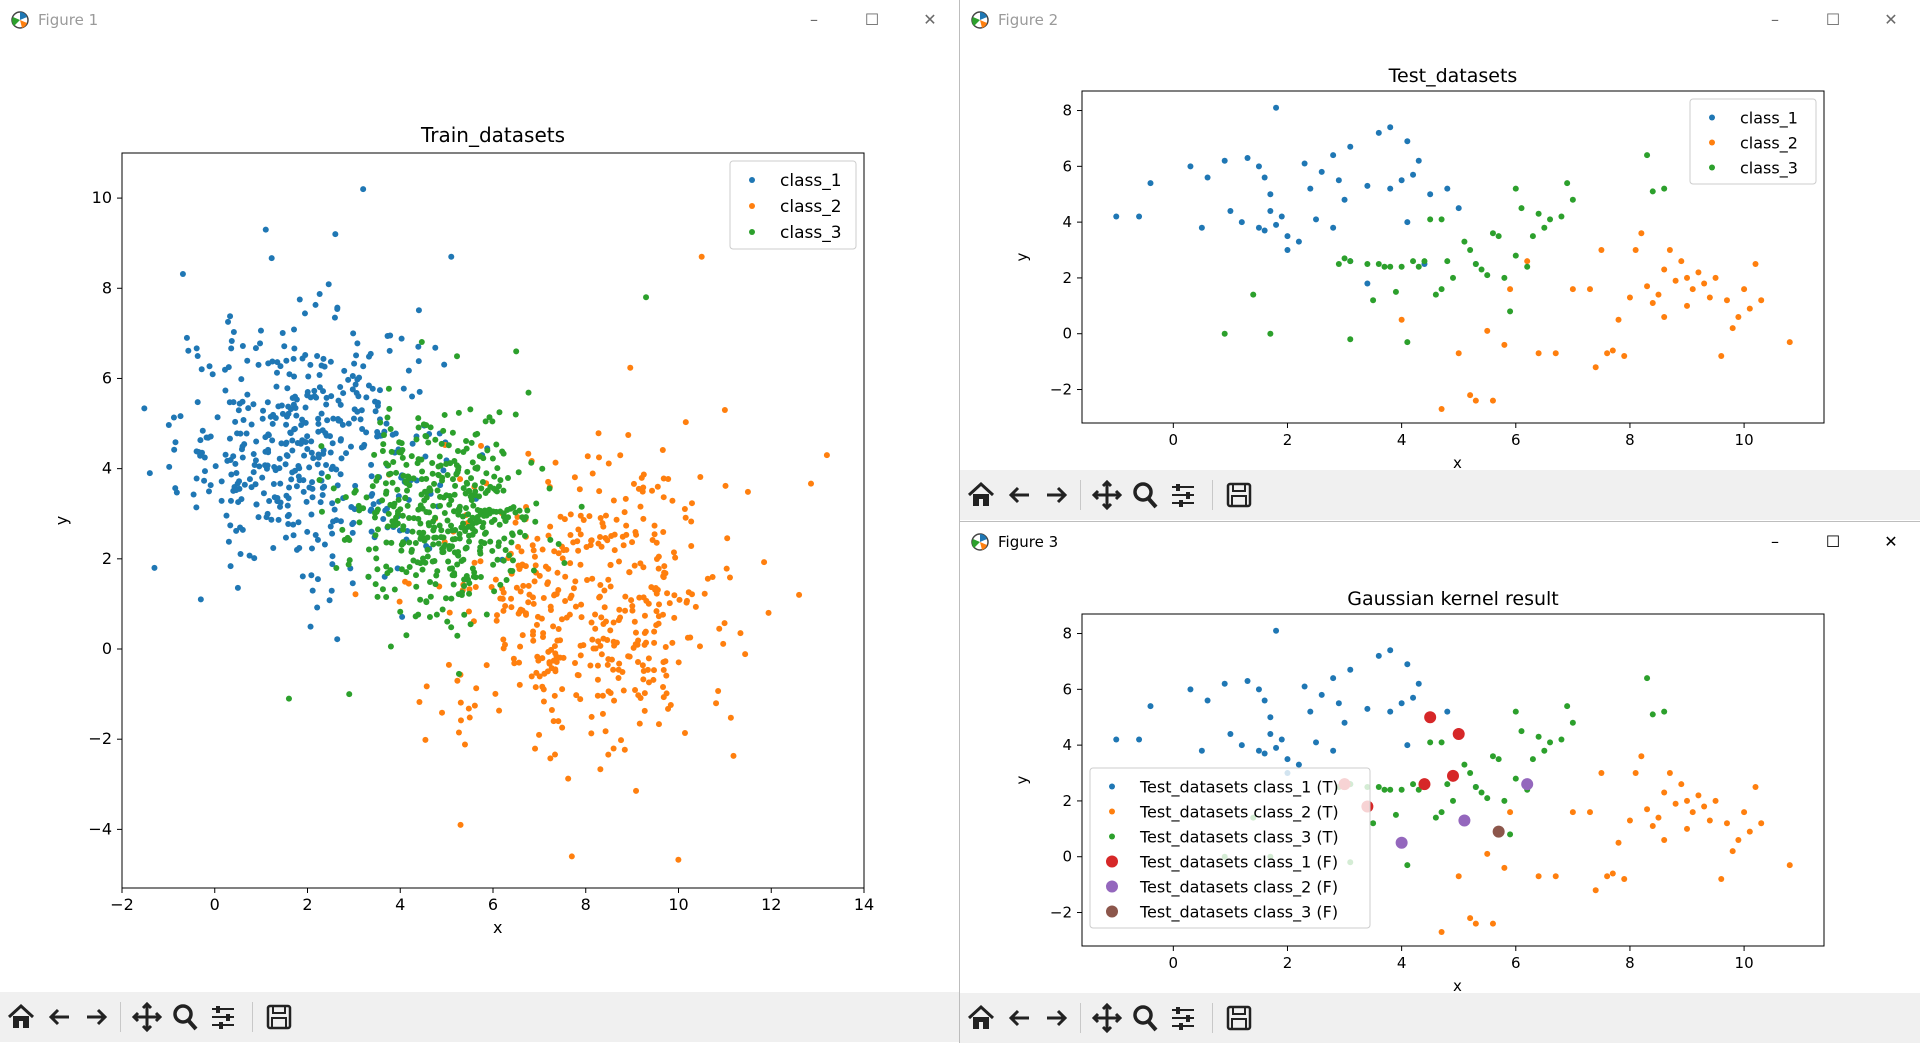  Describe the element at coordinates (1440, 542) in the screenshot. I see `figure-3-titlebar: Figure 3 – ☐ ✕` at that location.